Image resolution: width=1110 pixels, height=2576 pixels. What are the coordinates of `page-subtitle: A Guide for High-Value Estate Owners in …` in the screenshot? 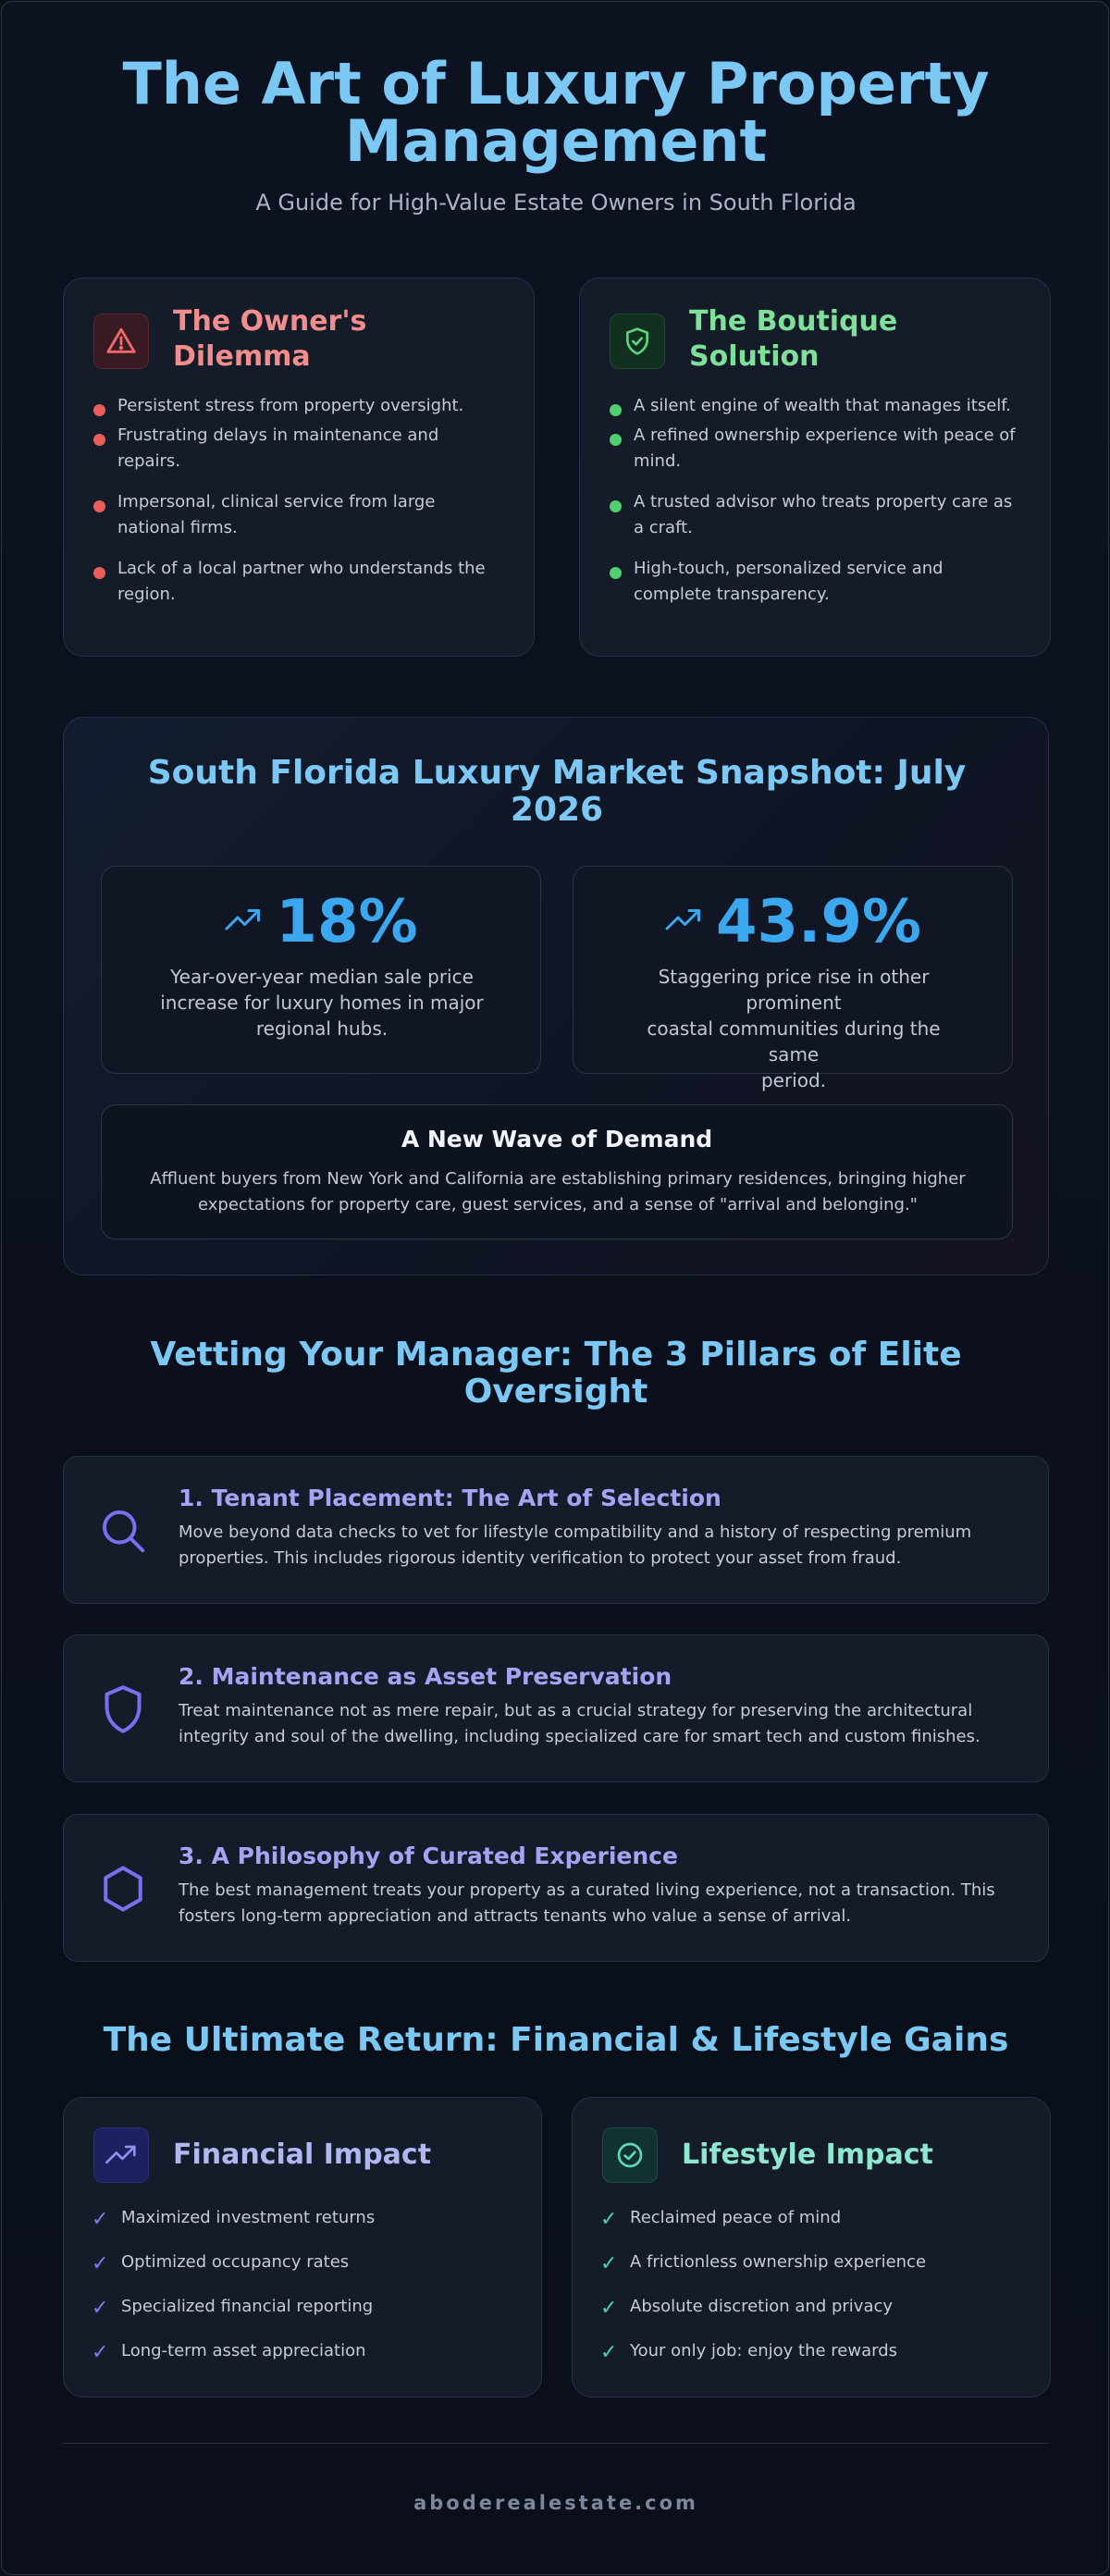 It's located at (556, 203).